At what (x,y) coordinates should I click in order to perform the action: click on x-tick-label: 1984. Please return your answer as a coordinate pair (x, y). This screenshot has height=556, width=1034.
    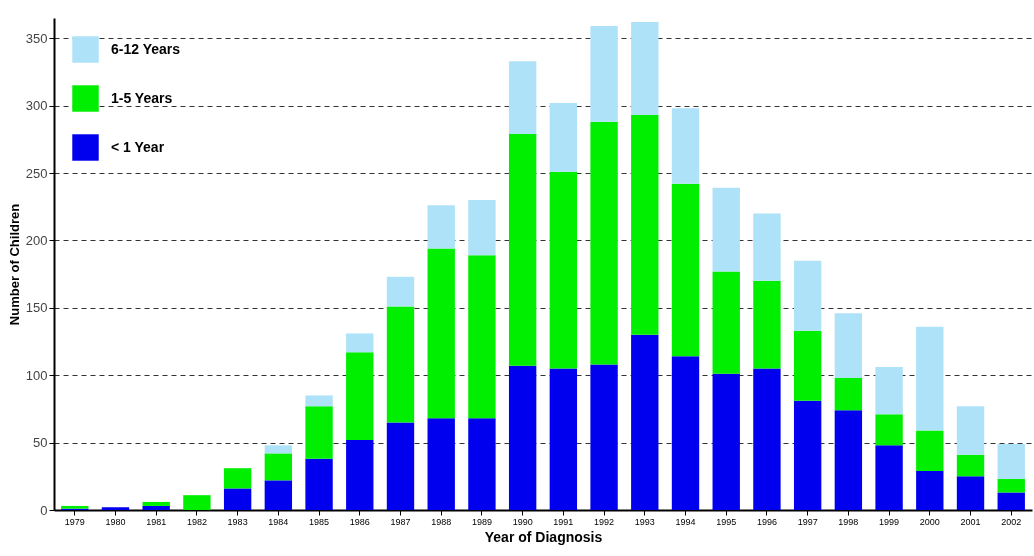
    Looking at the image, I should click on (278, 521).